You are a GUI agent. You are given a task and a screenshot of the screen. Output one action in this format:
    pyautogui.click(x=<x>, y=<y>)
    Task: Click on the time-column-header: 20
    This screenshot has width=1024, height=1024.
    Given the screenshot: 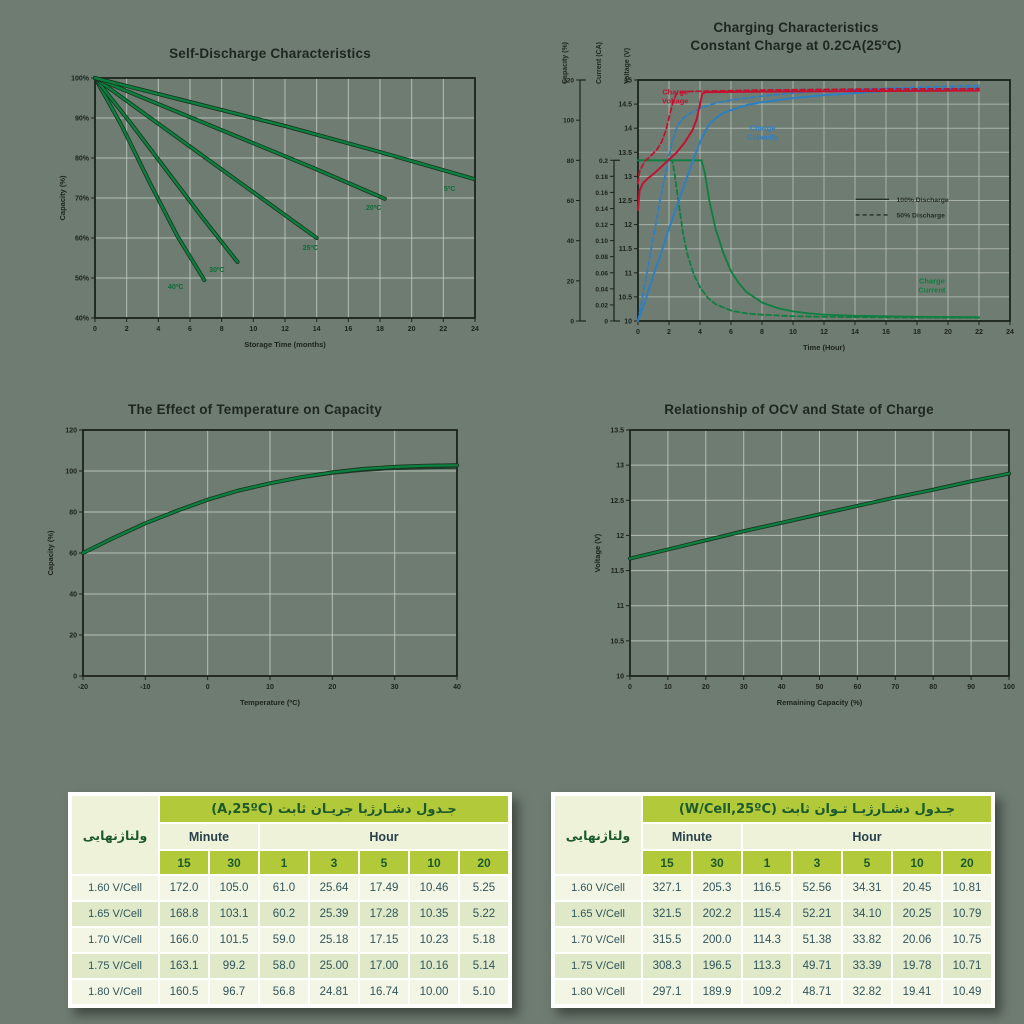 What is the action you would take?
    pyautogui.click(x=967, y=862)
    